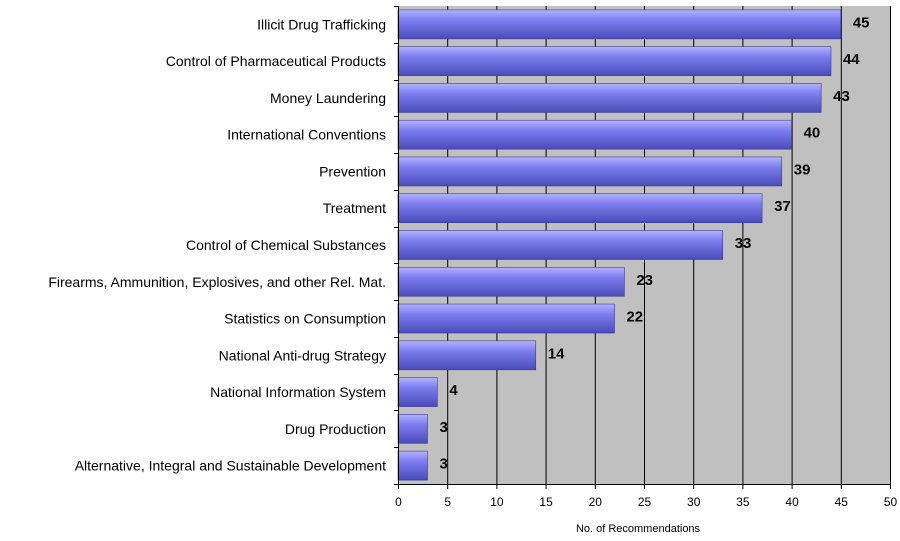 The height and width of the screenshot is (541, 900). I want to click on x-tick-label: 25, so click(645, 502).